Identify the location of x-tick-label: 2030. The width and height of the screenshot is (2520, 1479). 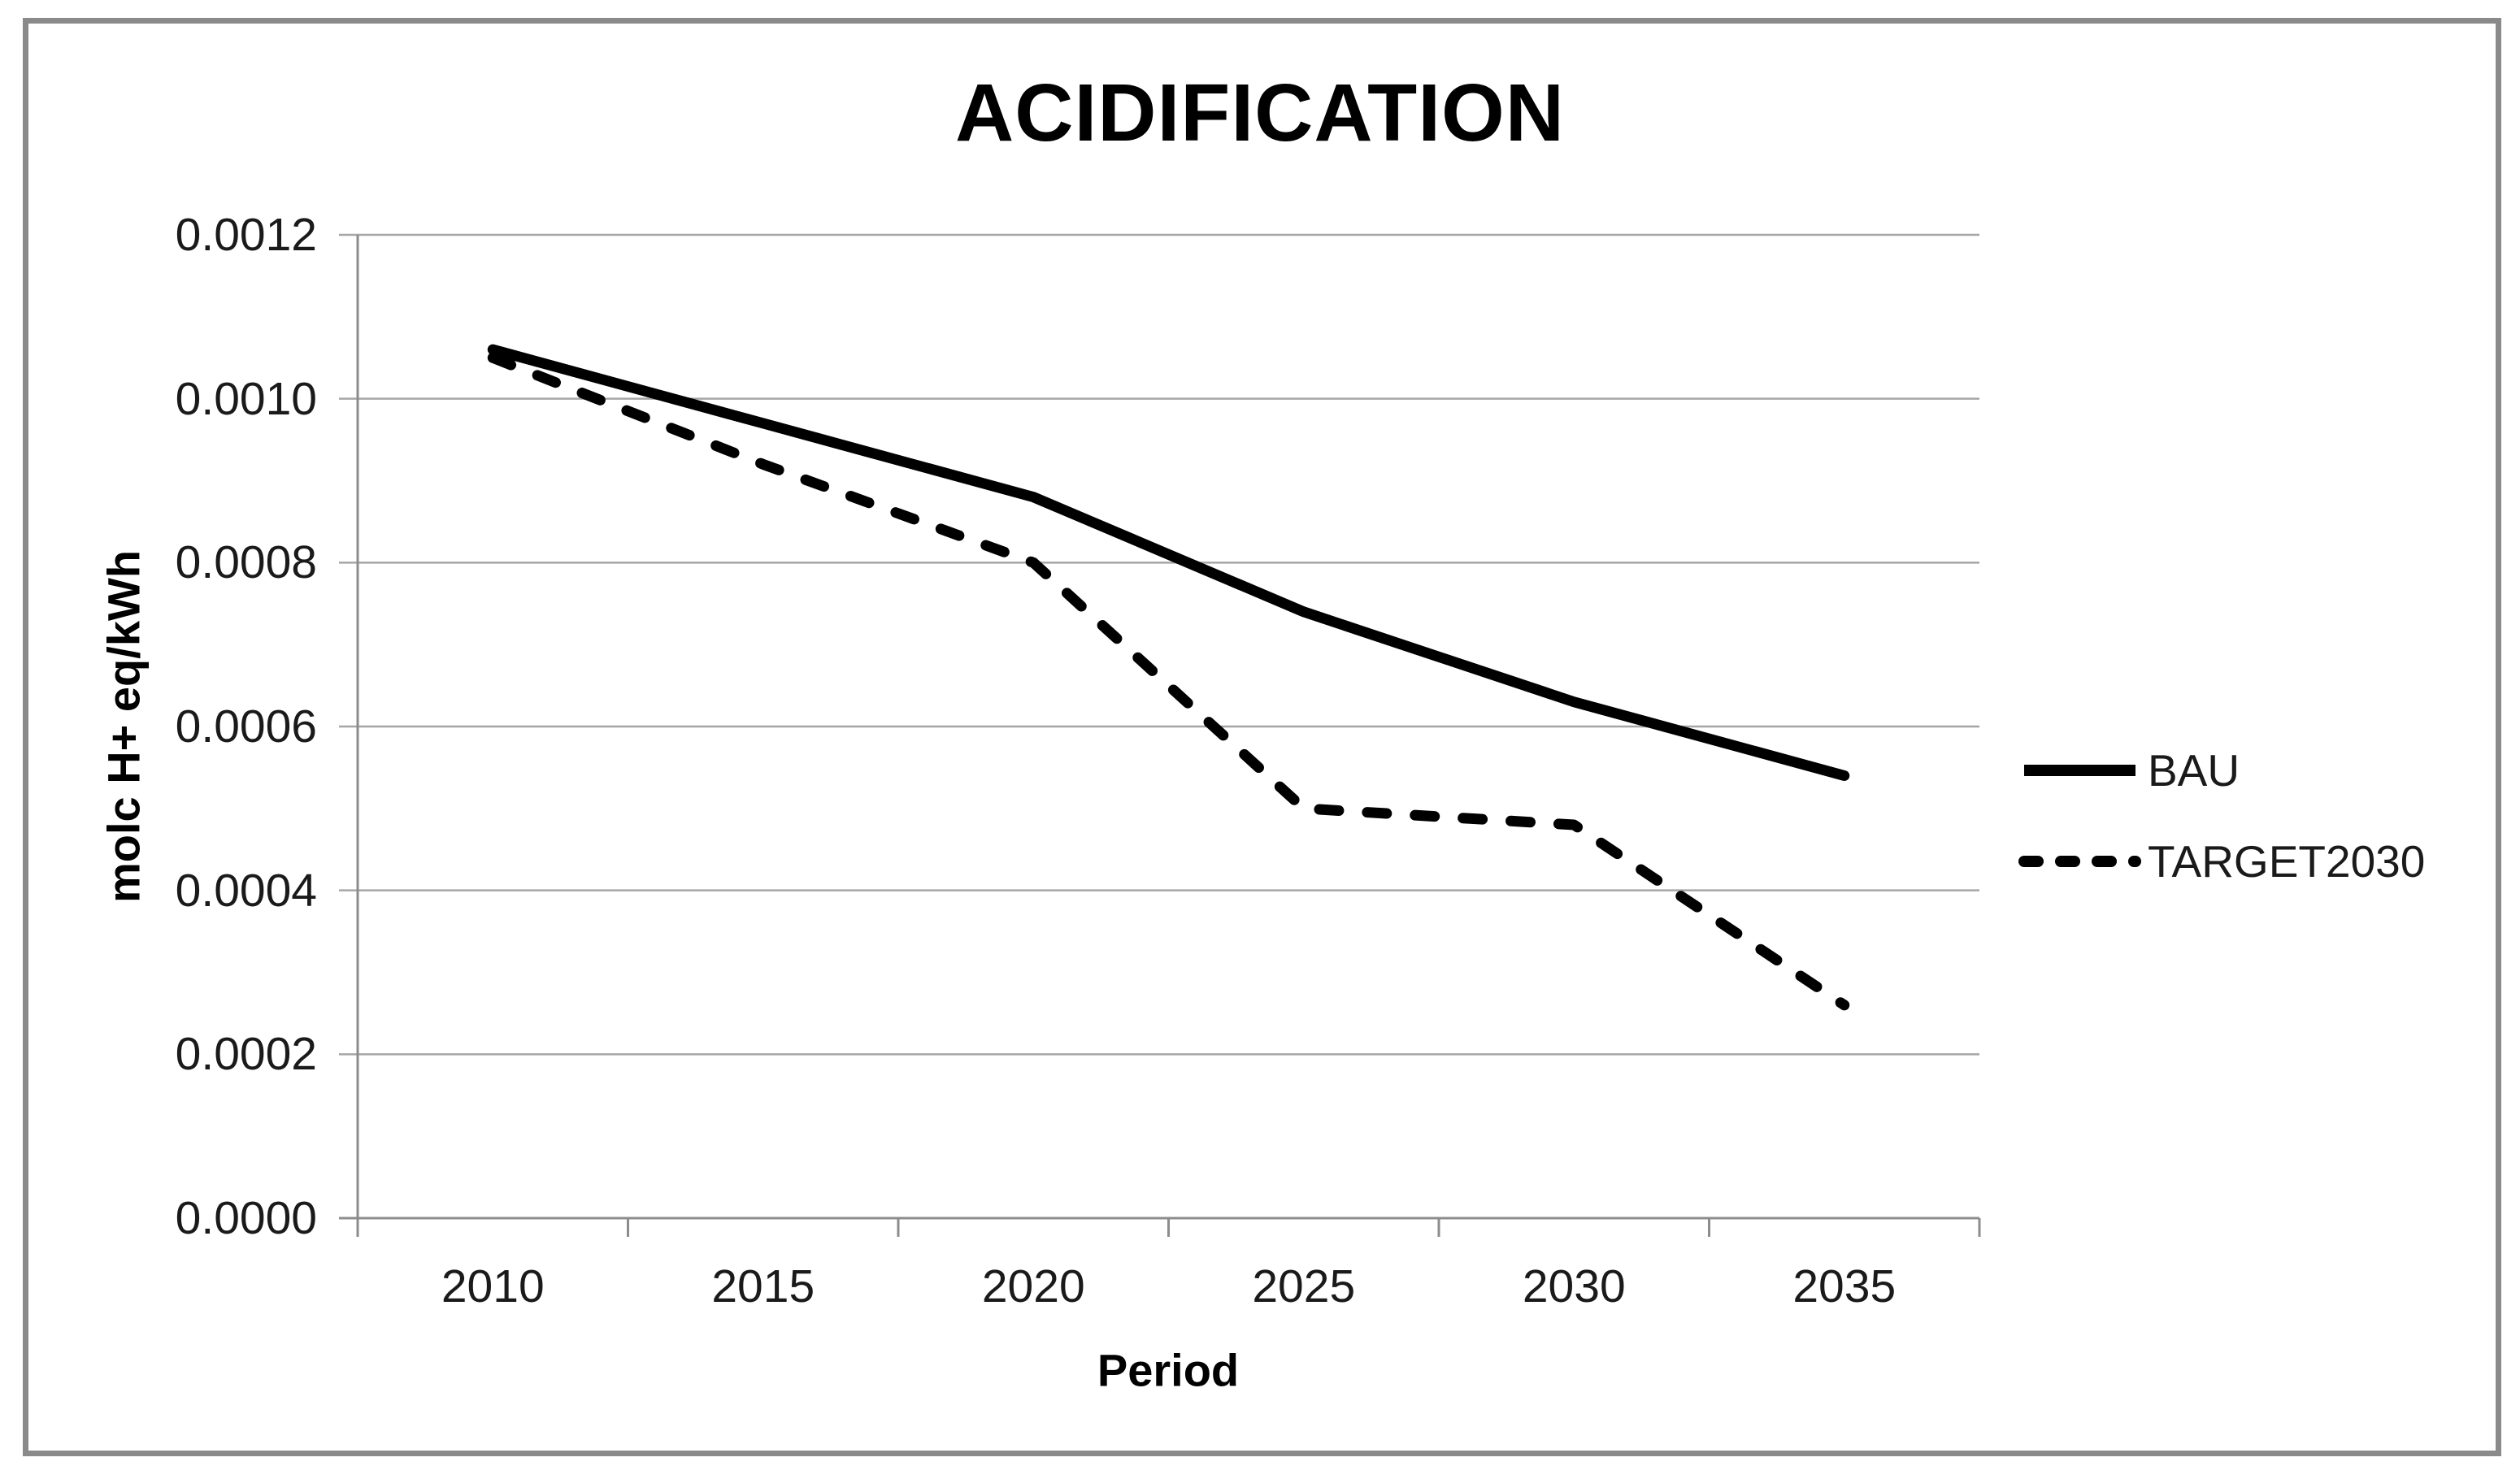
(1574, 1286).